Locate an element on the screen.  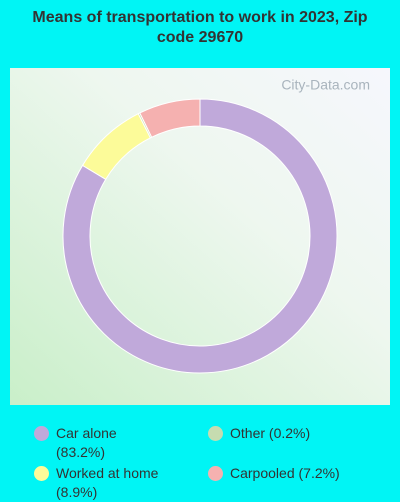
watermark: City-Data.com is located at coordinates (325, 85).